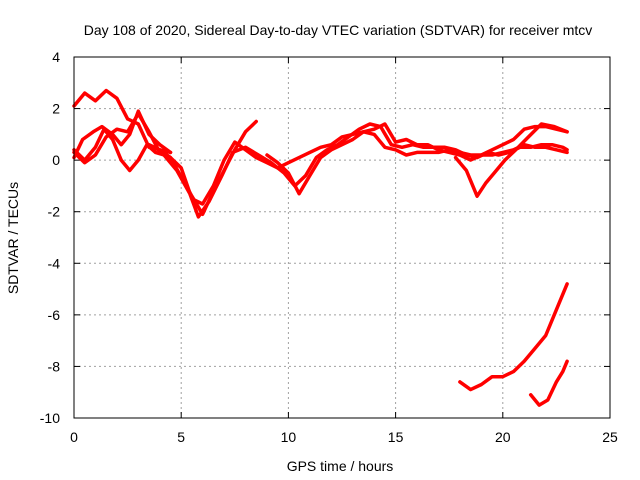  Describe the element at coordinates (56, 109) in the screenshot. I see `y-tick-label: 2` at that location.